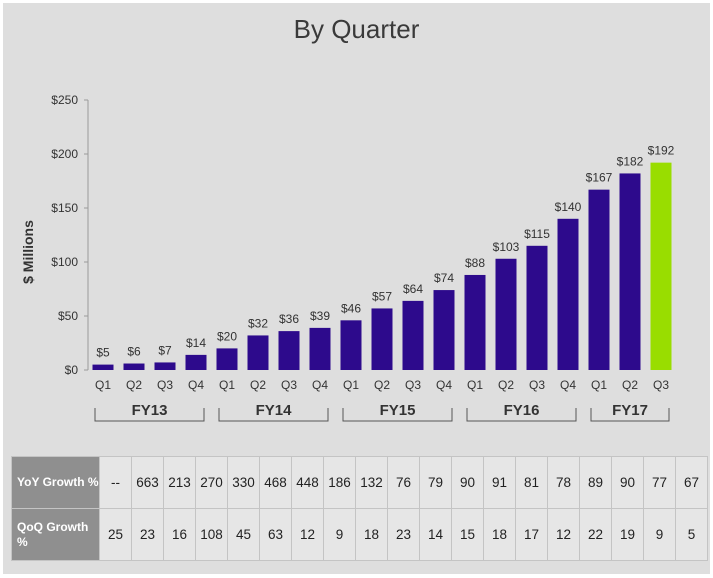  Describe the element at coordinates (307, 482) in the screenshot. I see `table-cell: 448` at that location.